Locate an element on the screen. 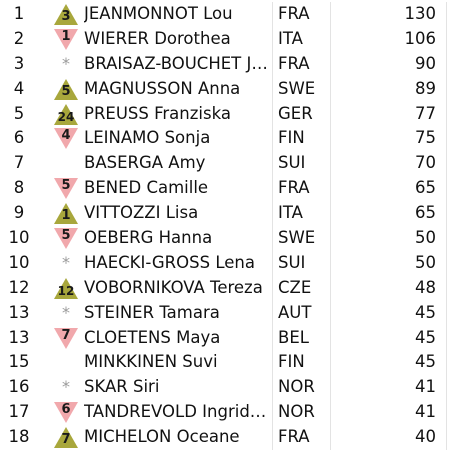 Image resolution: width=472 pixels, height=456 pixels. athlete-name: BENED Camille is located at coordinates (146, 188).